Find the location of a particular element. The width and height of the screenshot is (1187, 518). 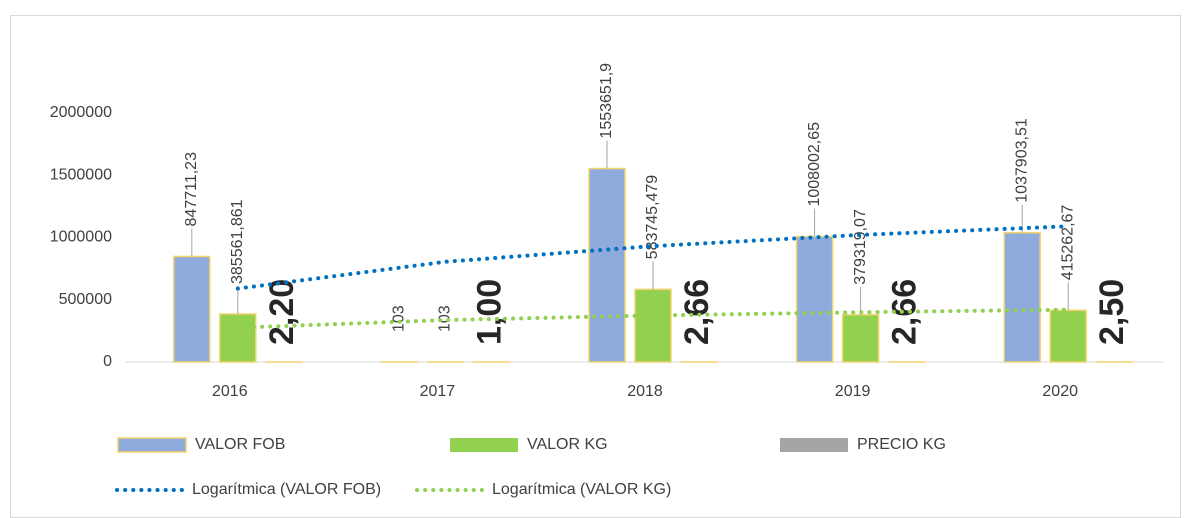

x-tick-label: 2018 is located at coordinates (645, 391).